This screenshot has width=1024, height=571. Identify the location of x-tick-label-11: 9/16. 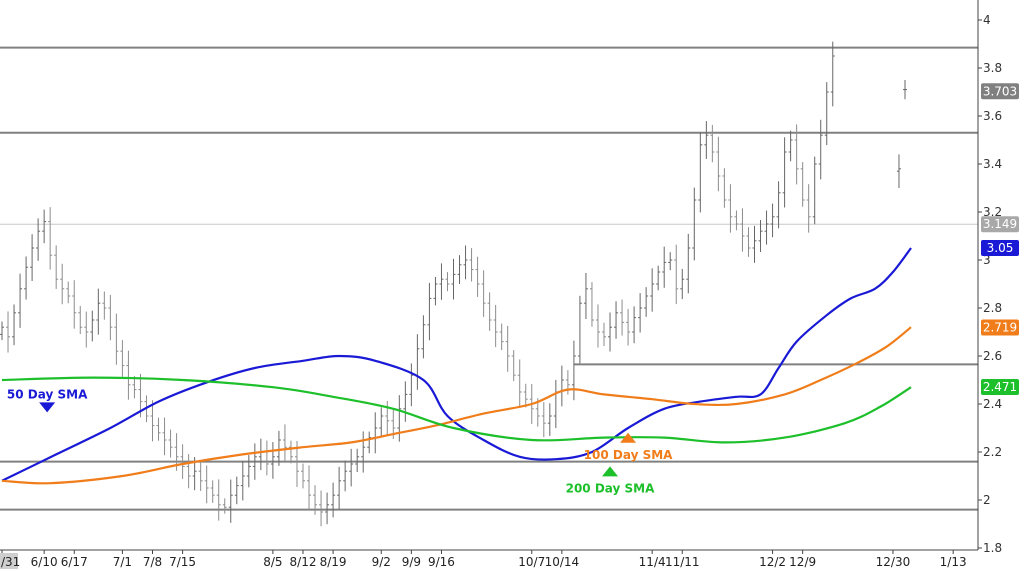
(441, 562).